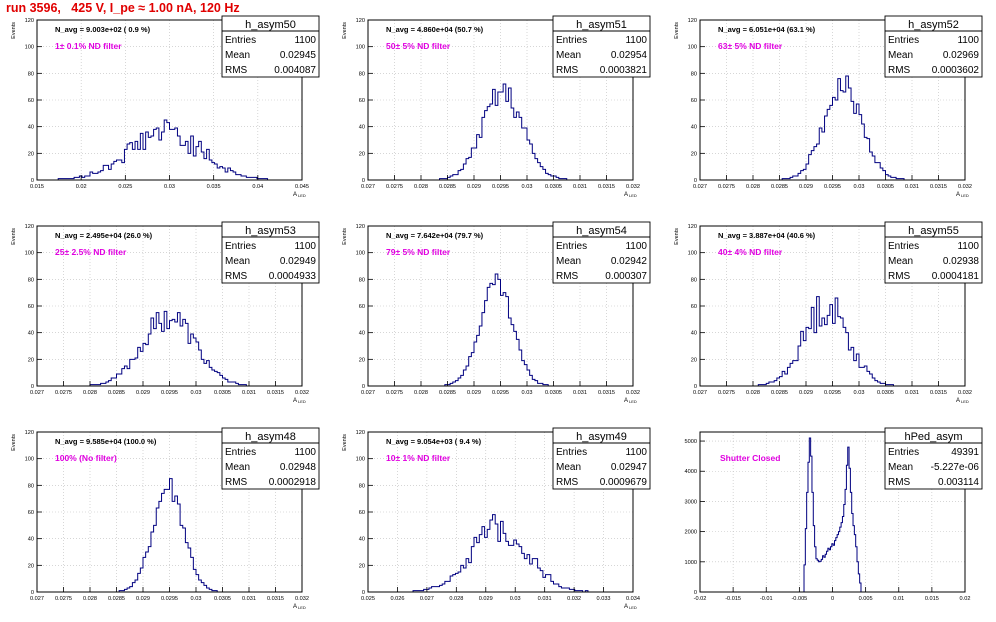 The height and width of the screenshot is (622, 996). I want to click on x-tick-label: 0.015, so click(37, 187).